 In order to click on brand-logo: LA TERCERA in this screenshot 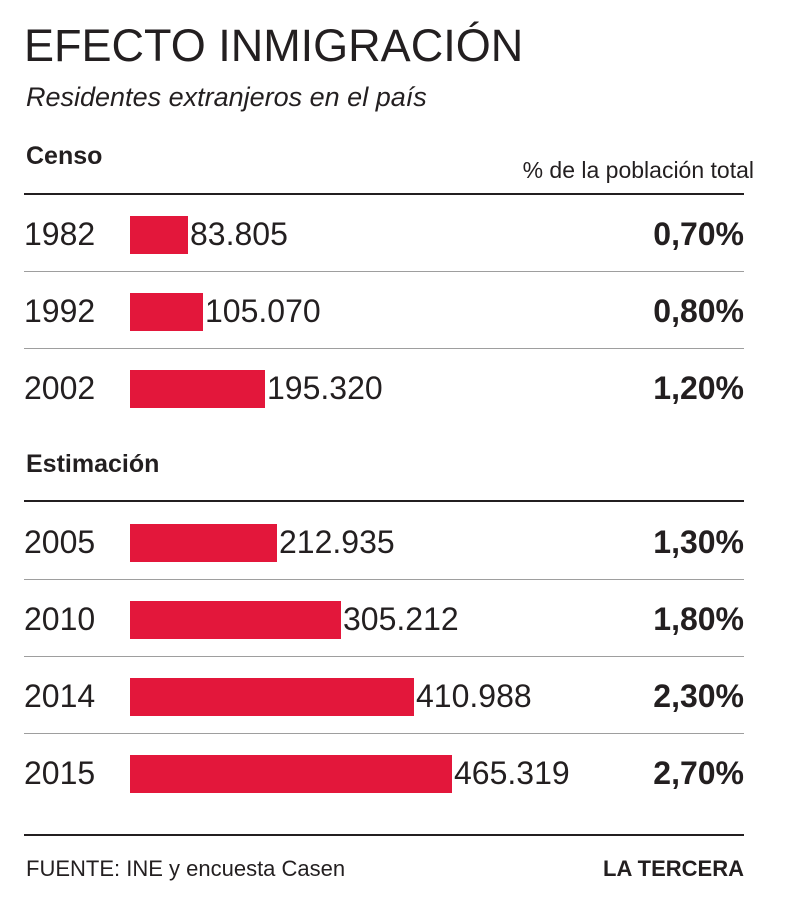, I will do `click(673, 868)`.